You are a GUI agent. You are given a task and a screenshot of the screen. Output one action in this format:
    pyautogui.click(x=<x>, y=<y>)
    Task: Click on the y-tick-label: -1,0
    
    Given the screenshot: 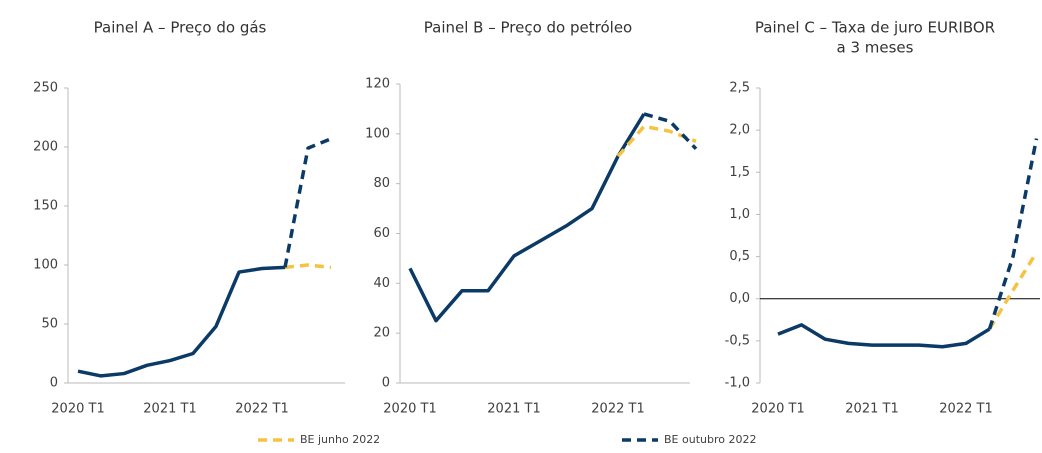 What is the action you would take?
    pyautogui.click(x=737, y=383)
    